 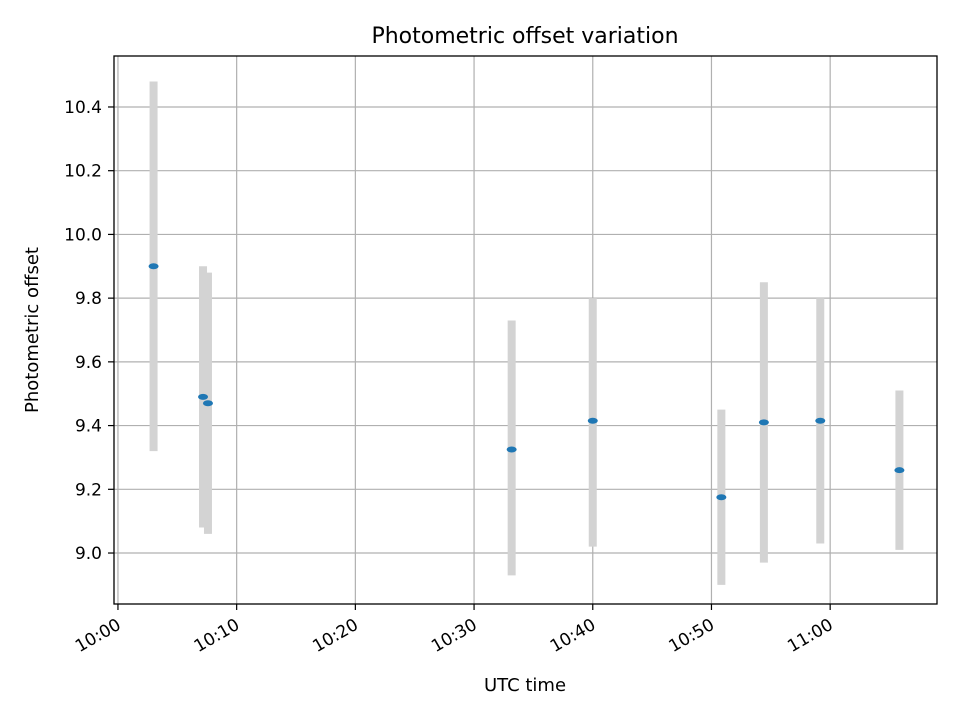 I want to click on y-axis-ticks: 9.0 9.2 9.4 9.6 9.8 10.0 10.2 10.4, so click(x=89, y=331).